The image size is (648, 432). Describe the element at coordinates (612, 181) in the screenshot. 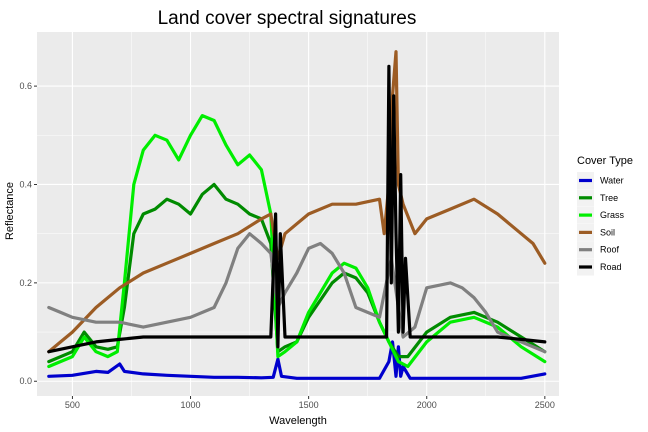

I see `legend-label: Water` at that location.